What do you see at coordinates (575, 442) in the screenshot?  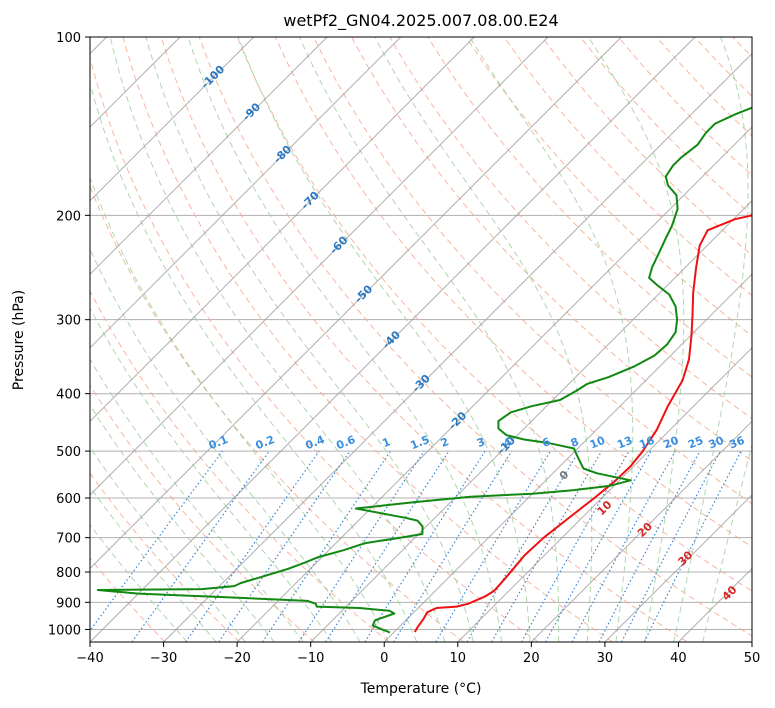 I see `mixing-ratio-label: 8` at bounding box center [575, 442].